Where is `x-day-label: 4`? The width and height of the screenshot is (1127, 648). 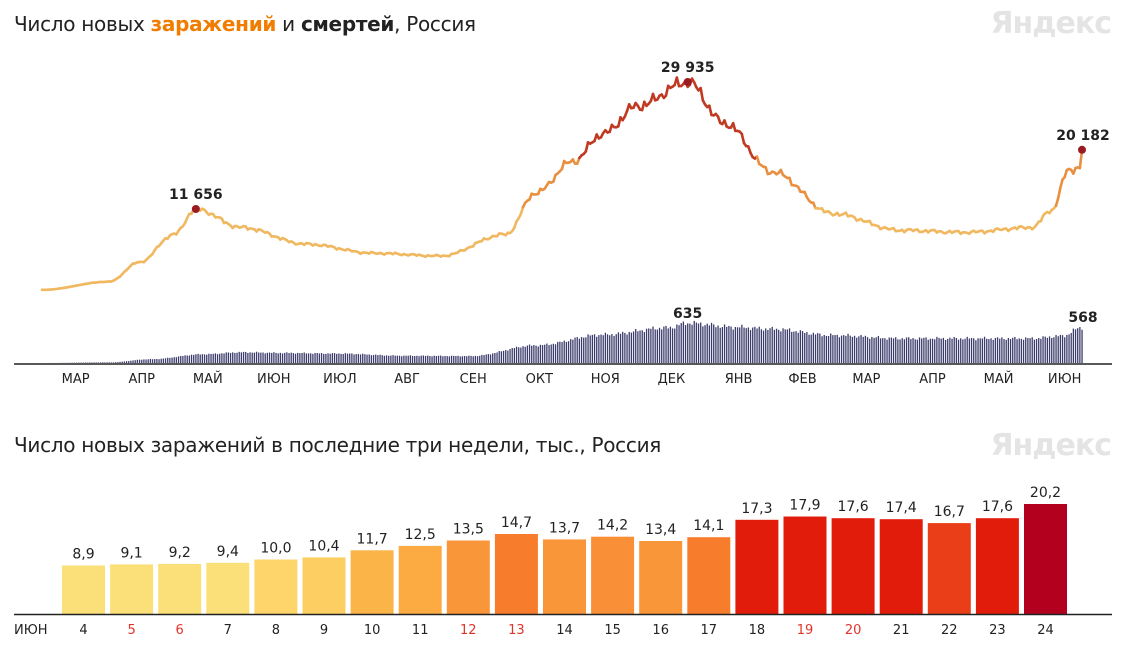
x-day-label: 4 is located at coordinates (83, 630).